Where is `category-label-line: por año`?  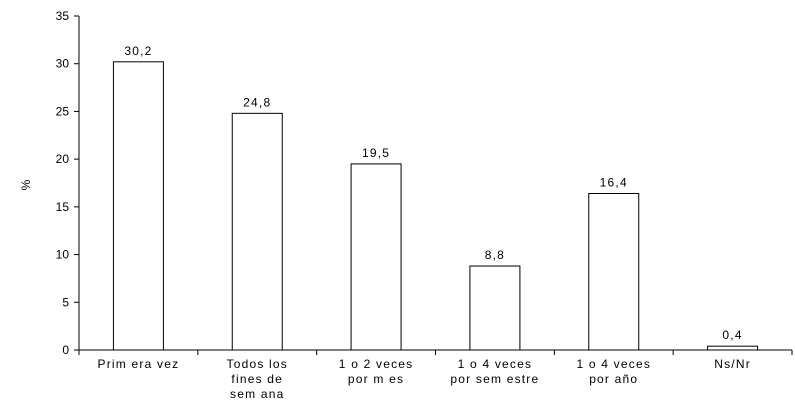
category-label-line: por año is located at coordinates (613, 379).